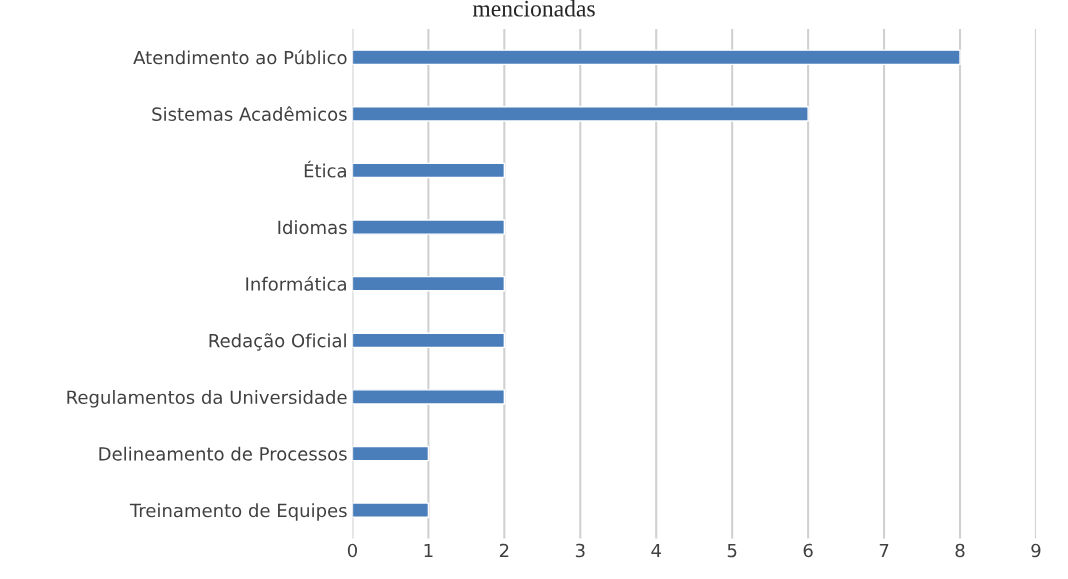 This screenshot has height=579, width=1068. What do you see at coordinates (504, 550) in the screenshot?
I see `x-tick-label: 2` at bounding box center [504, 550].